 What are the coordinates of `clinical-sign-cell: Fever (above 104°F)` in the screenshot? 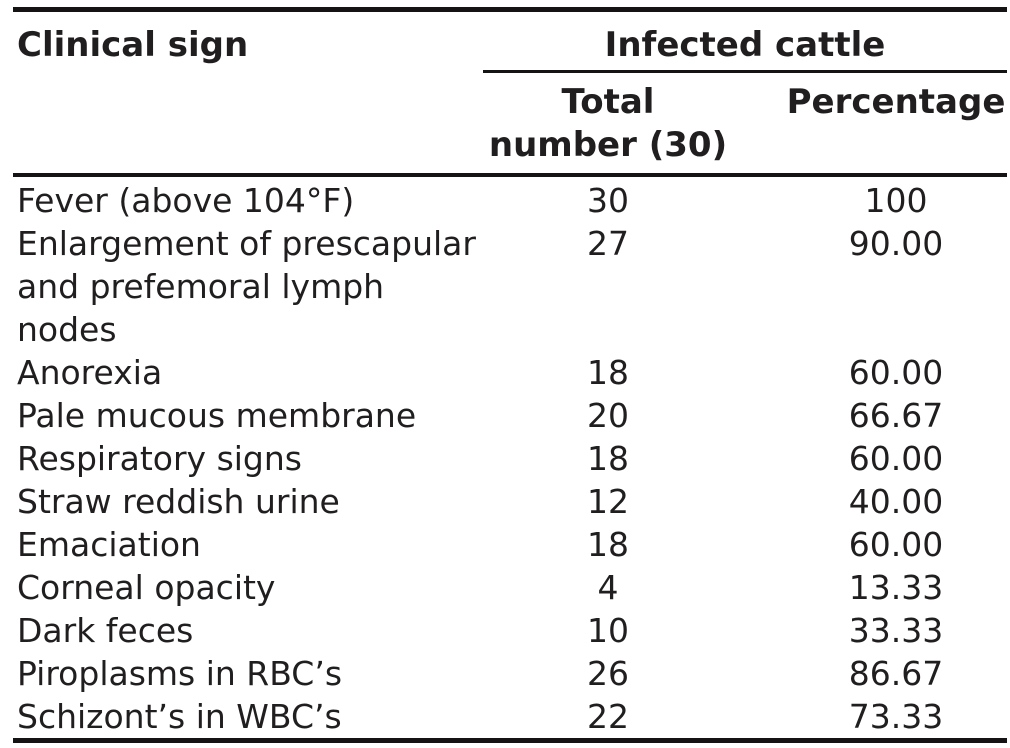 It's located at (186, 200).